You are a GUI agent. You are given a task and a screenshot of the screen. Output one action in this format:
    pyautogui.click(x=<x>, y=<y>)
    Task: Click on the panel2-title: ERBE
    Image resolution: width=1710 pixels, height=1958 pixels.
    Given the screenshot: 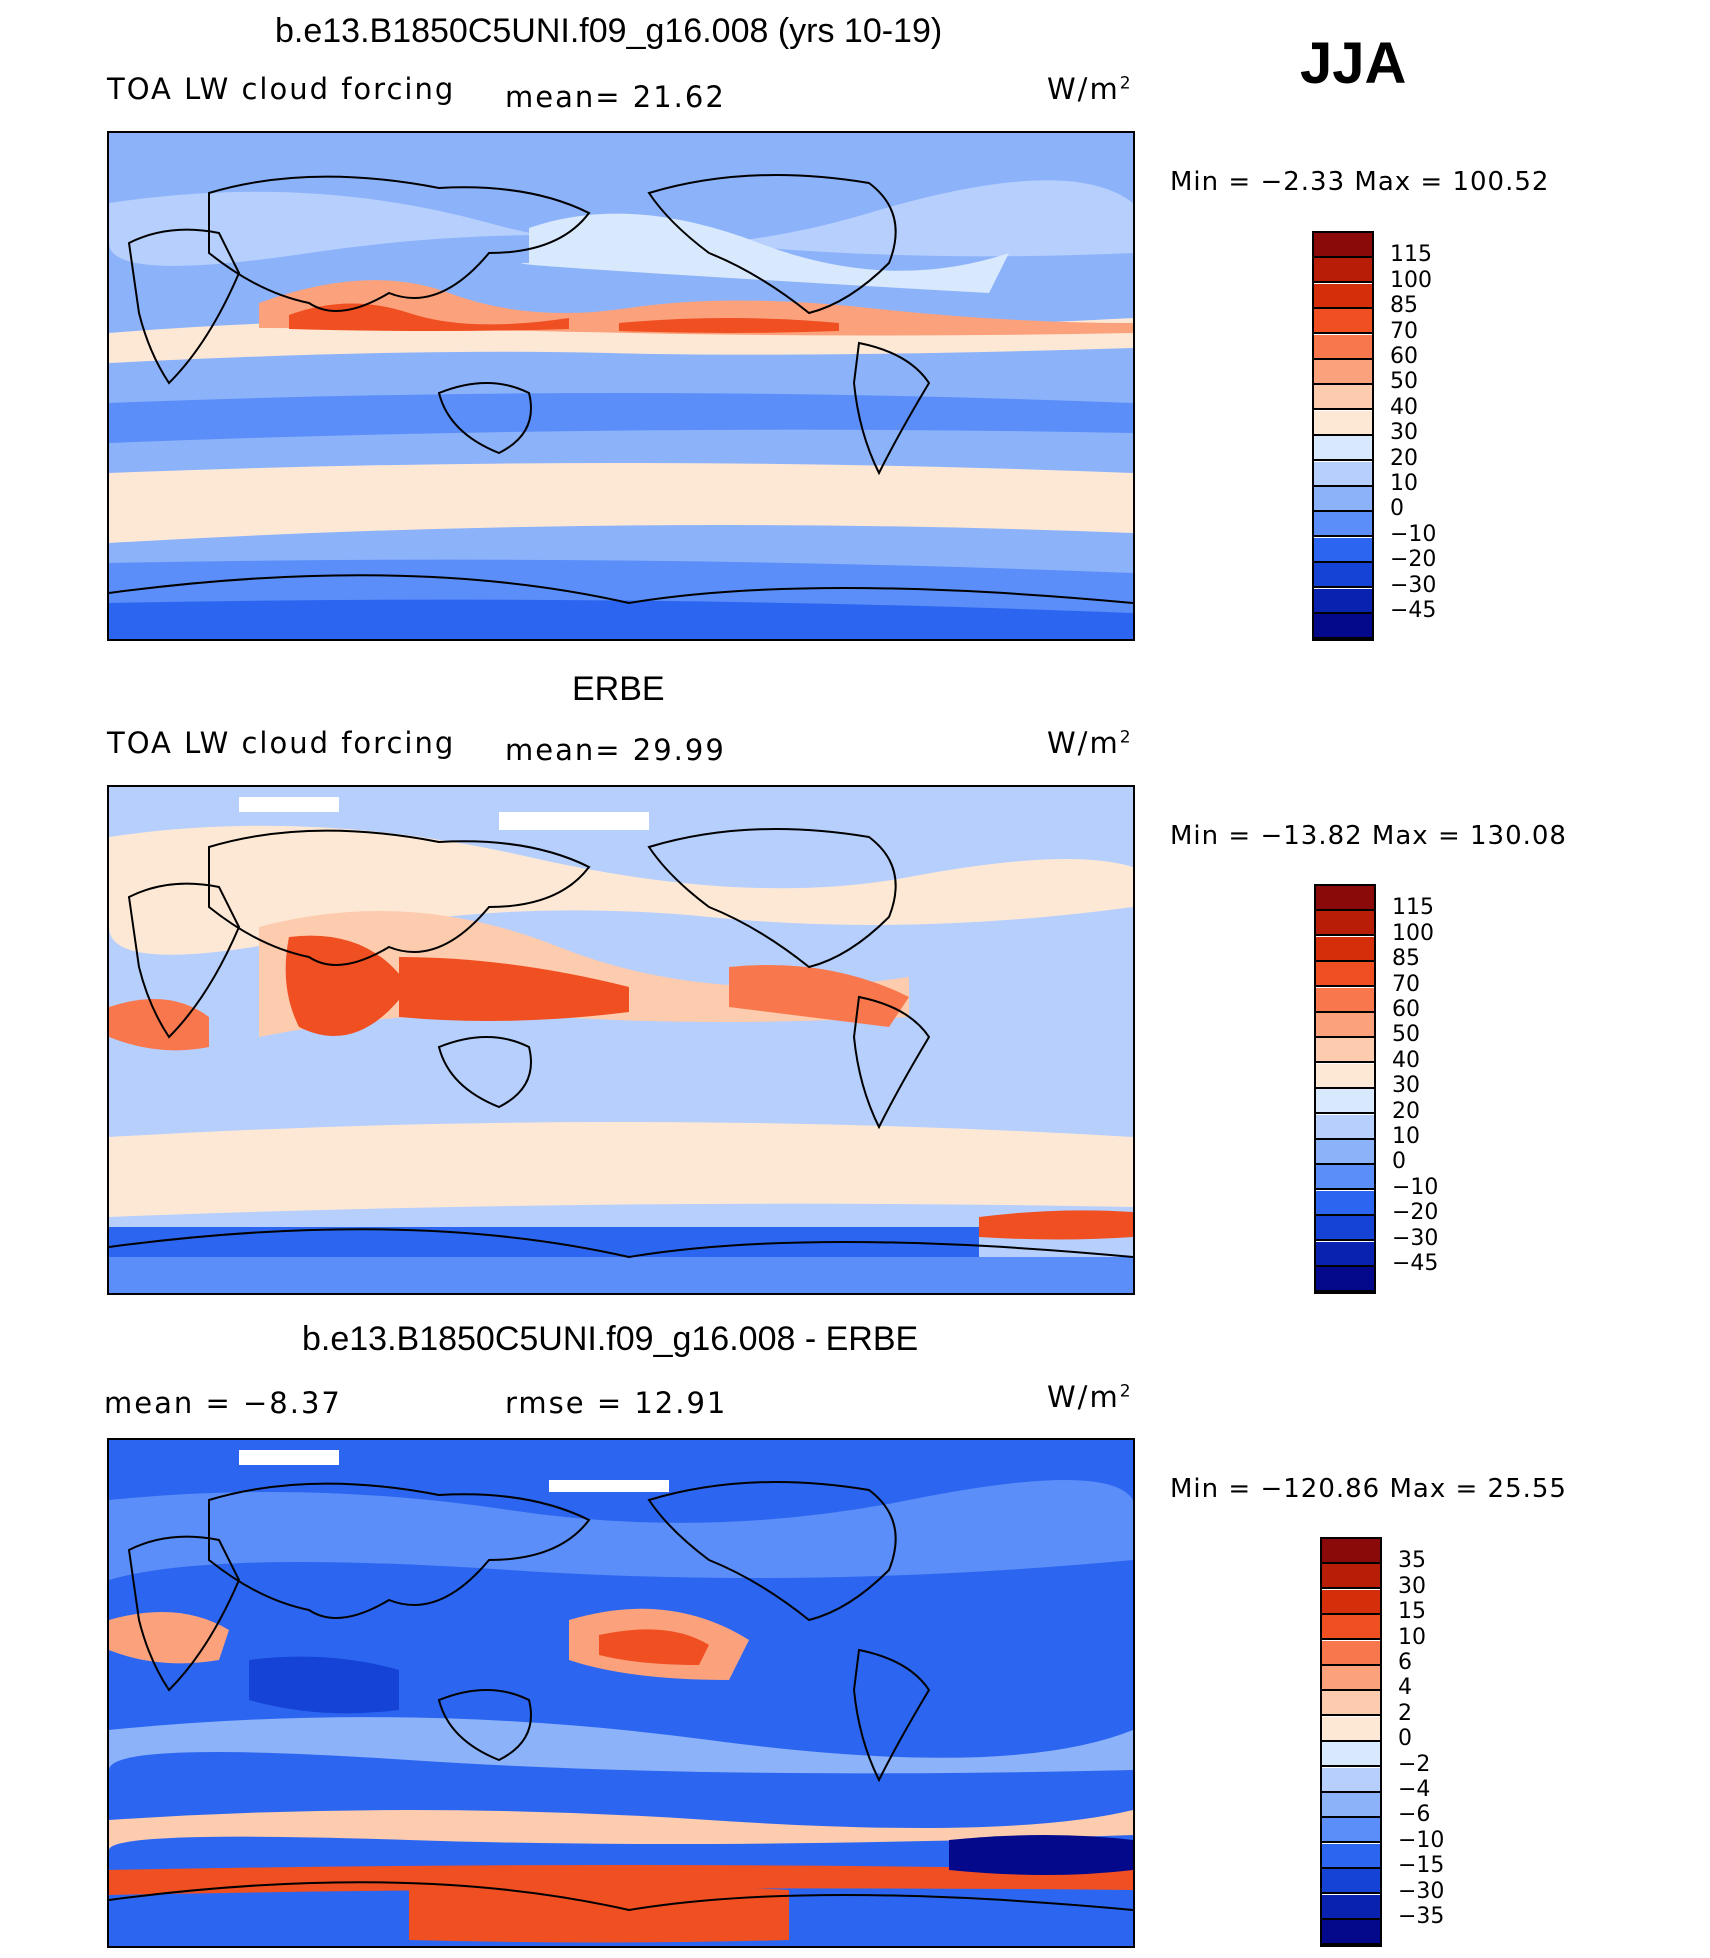 What is the action you would take?
    pyautogui.click(x=618, y=689)
    